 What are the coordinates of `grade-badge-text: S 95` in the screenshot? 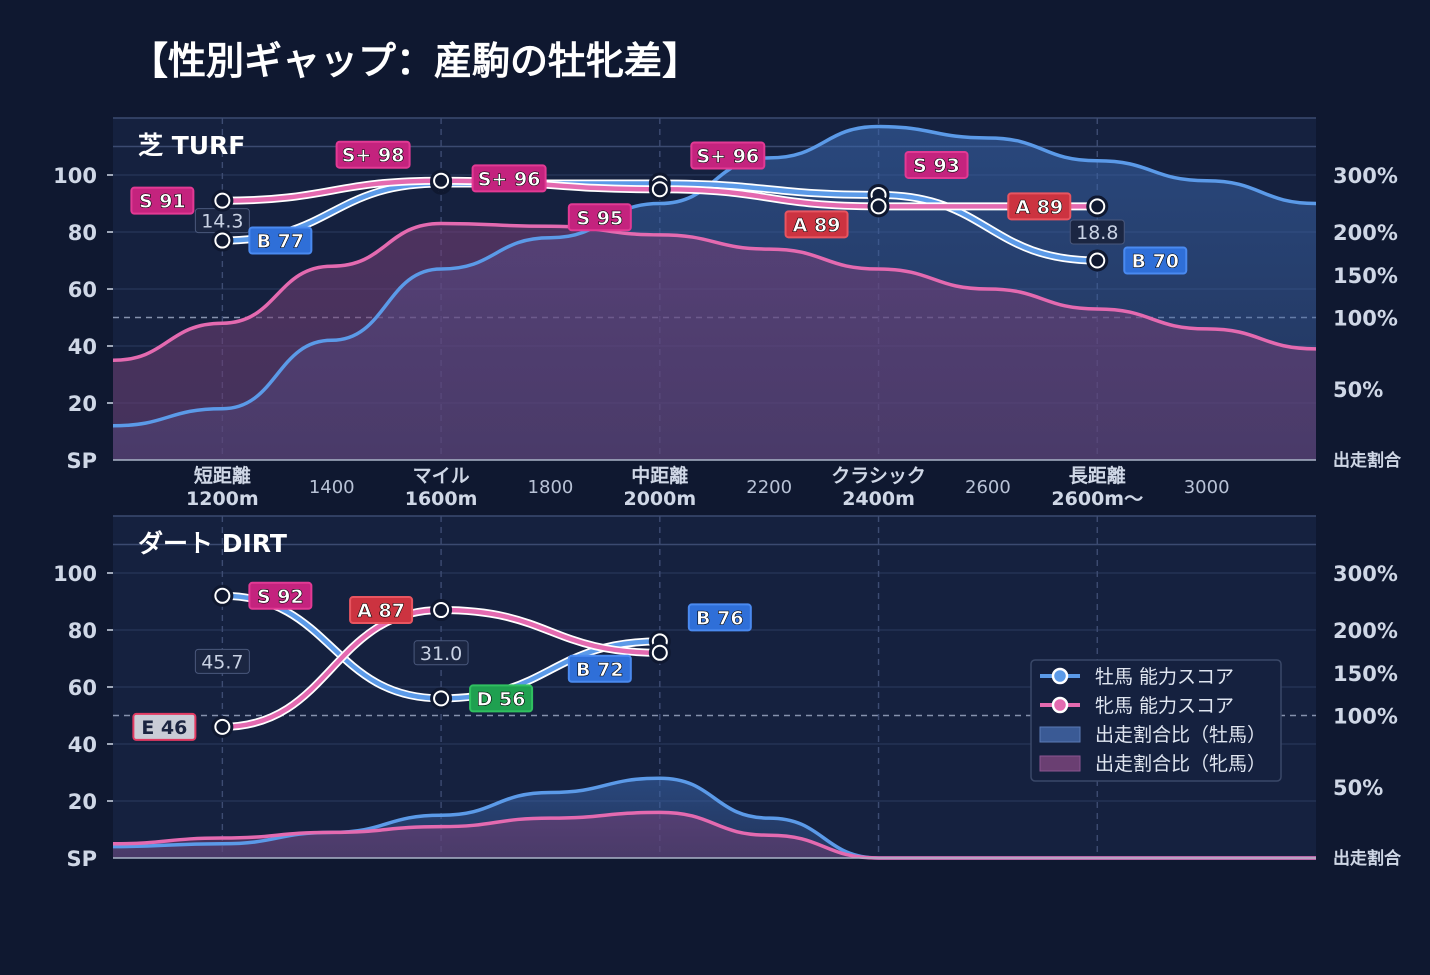 It's located at (599, 218).